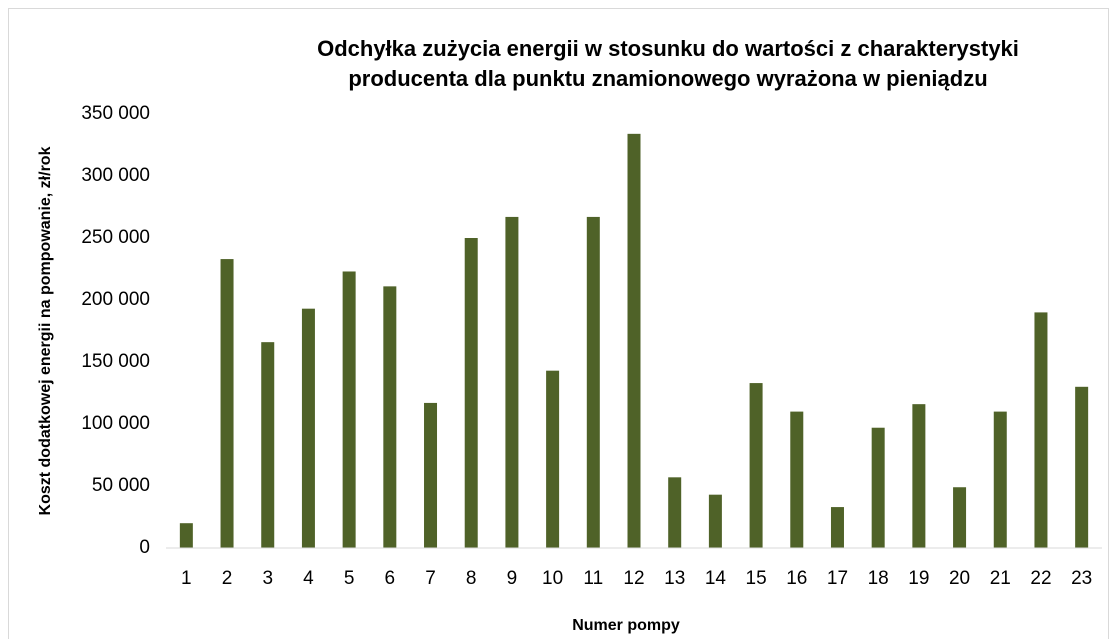  Describe the element at coordinates (430, 578) in the screenshot. I see `x-tick-label: 7` at that location.